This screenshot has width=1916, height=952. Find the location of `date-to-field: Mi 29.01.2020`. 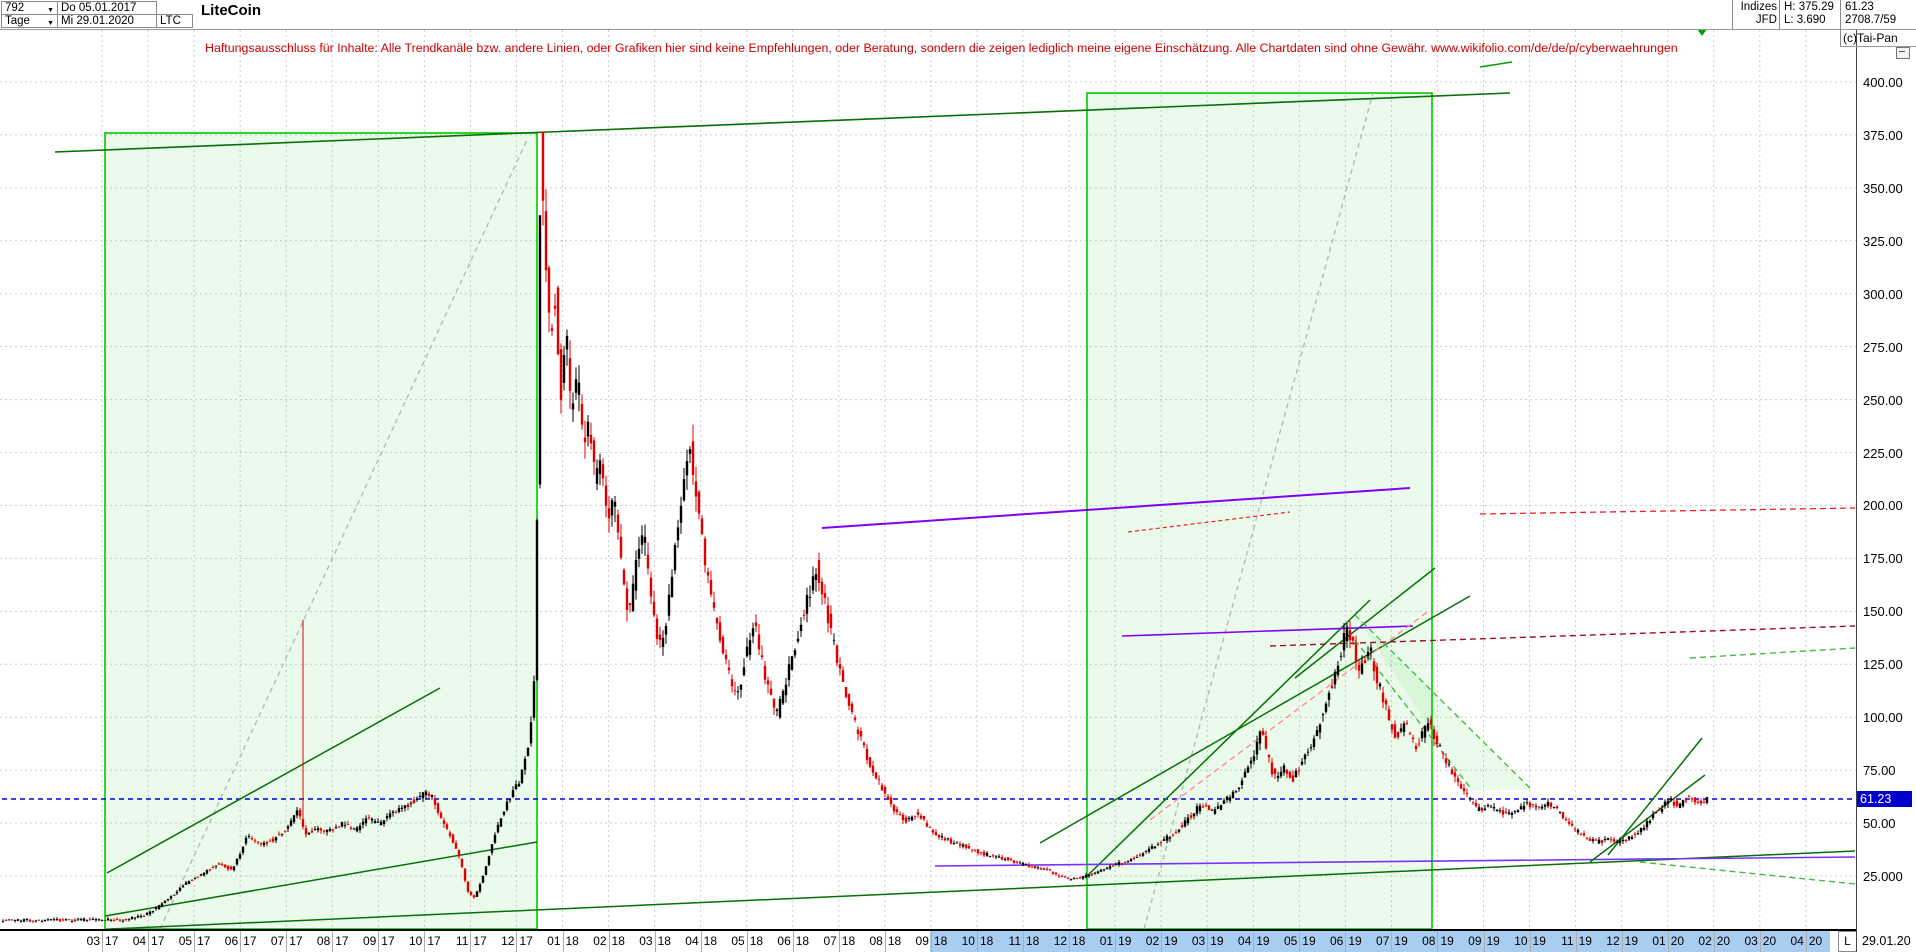

date-to-field: Mi 29.01.2020 is located at coordinates (107, 21).